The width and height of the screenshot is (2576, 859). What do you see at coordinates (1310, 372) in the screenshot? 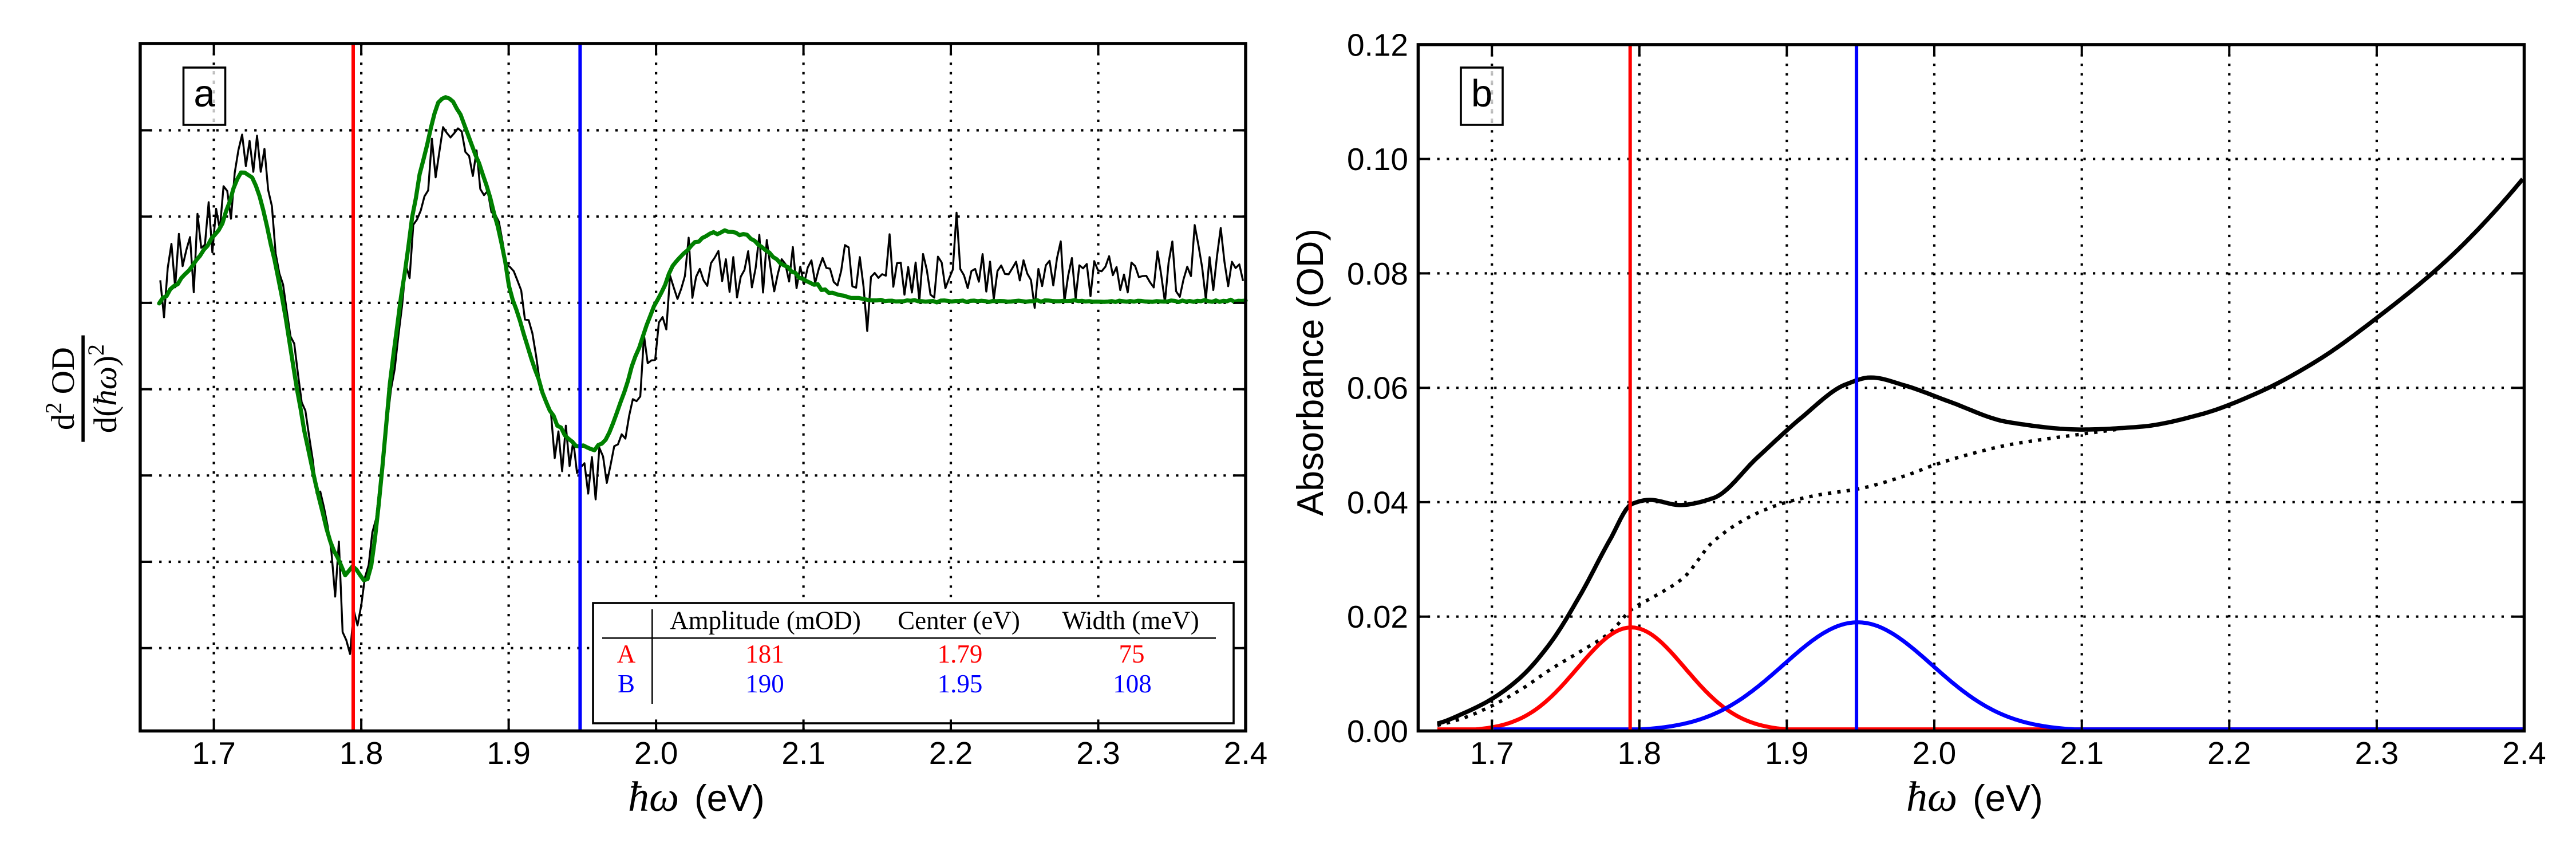
I see `svg-text: Absorbance (OD)` at bounding box center [1310, 372].